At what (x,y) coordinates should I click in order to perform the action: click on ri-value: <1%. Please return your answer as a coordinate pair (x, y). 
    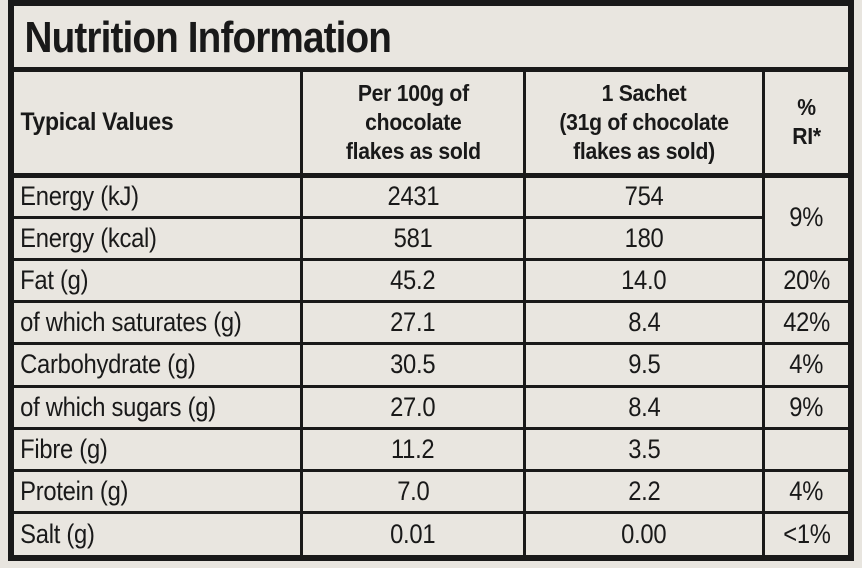
    Looking at the image, I should click on (805, 533).